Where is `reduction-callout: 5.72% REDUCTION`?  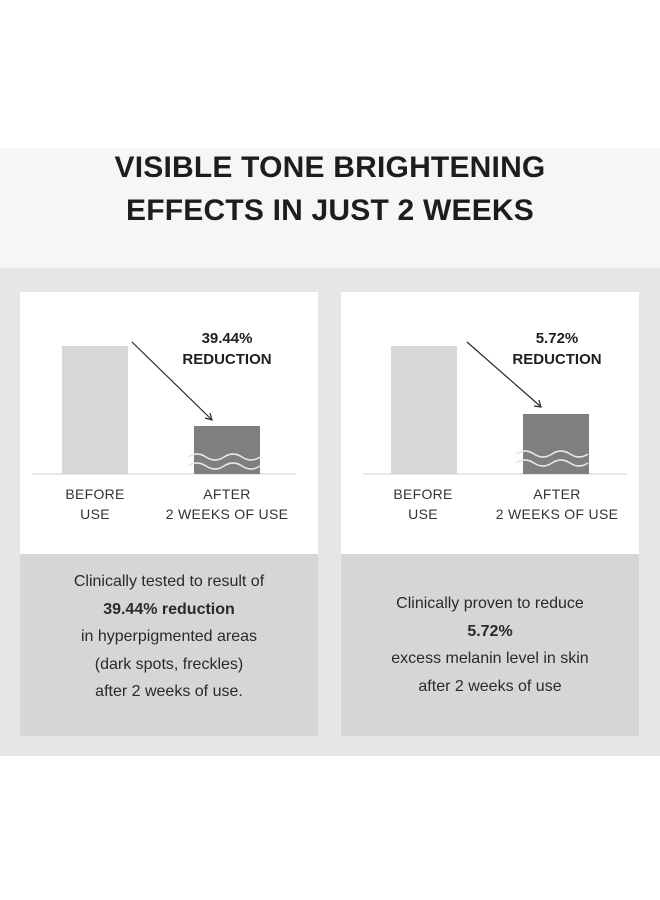 reduction-callout: 5.72% REDUCTION is located at coordinates (557, 349).